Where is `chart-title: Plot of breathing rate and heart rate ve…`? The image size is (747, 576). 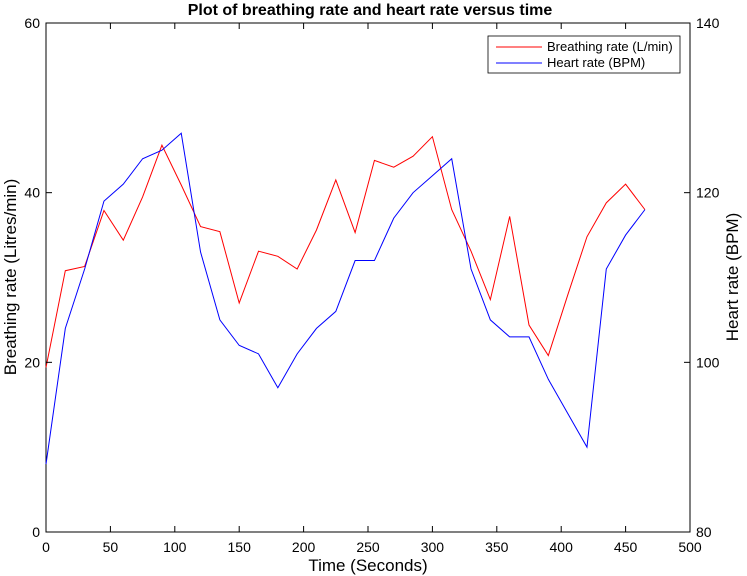 chart-title: Plot of breathing rate and heart rate ve… is located at coordinates (370, 10).